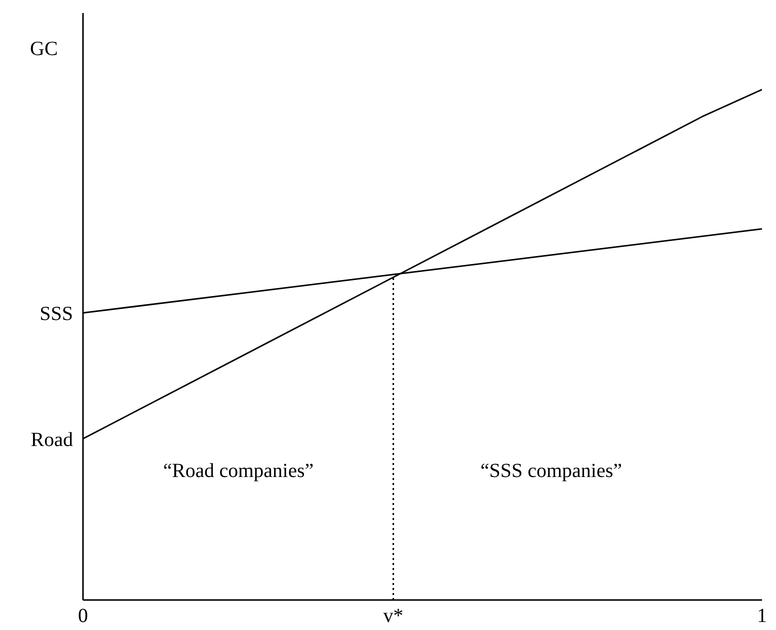  Describe the element at coordinates (51, 439) in the screenshot. I see `annotation: Road` at that location.